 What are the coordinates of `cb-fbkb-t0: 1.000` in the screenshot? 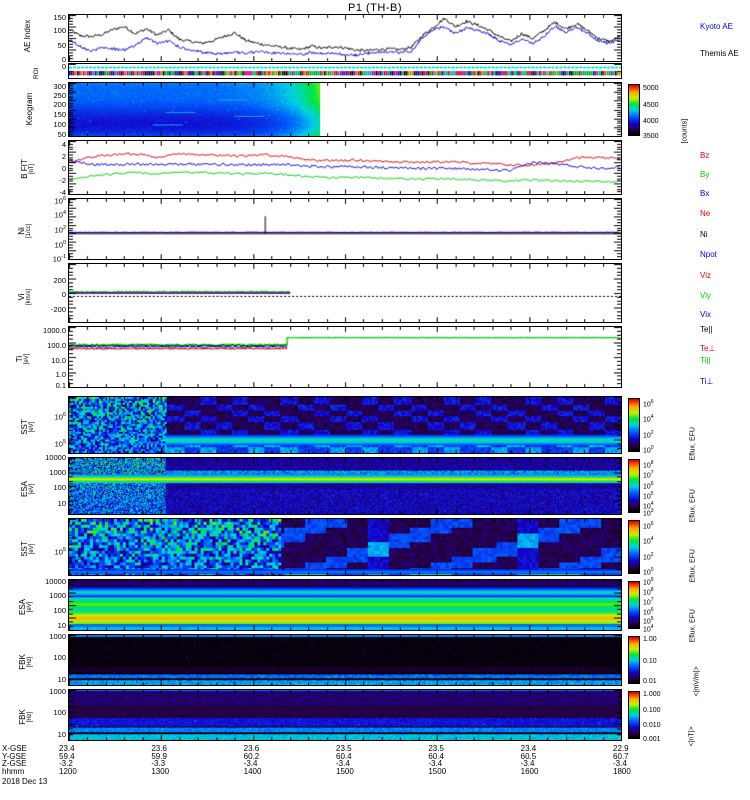 It's located at (652, 694).